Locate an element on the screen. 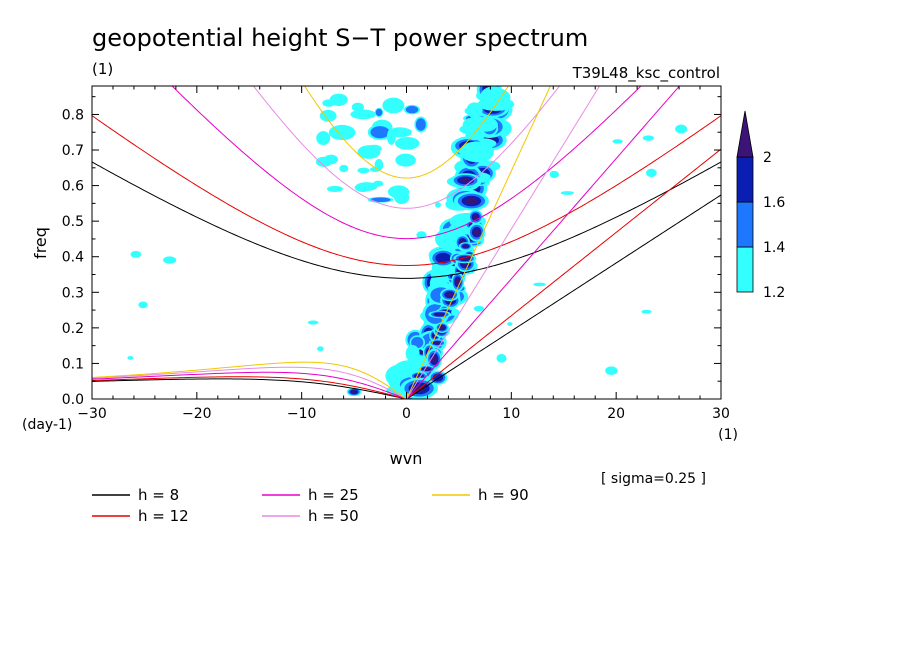 Image resolution: width=904 pixels, height=654 pixels. legend-label: h = 12 is located at coordinates (163, 516).